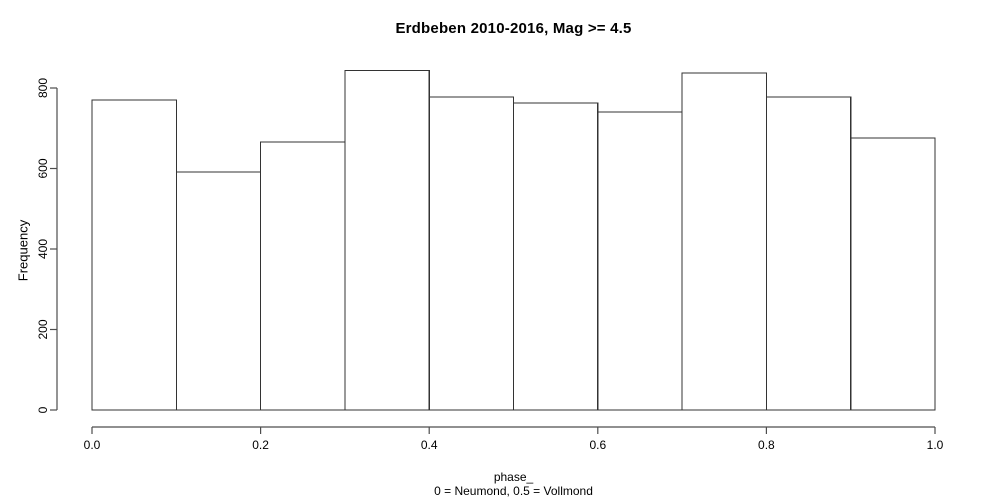 This screenshot has height=500, width=1000. I want to click on y-tick-label: 0, so click(43, 409).